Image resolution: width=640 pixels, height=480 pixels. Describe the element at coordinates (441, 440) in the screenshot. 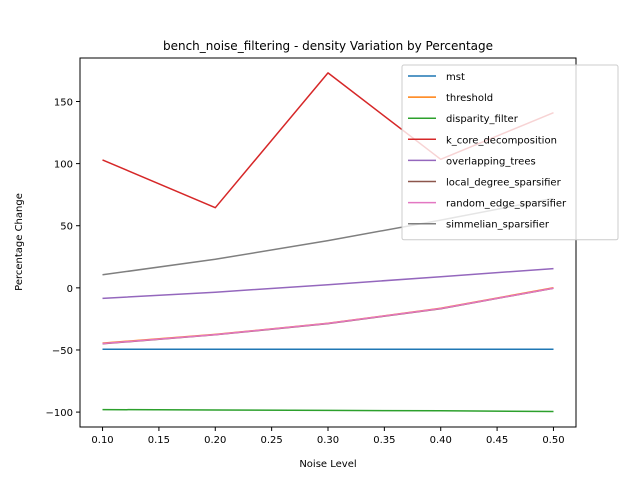

I see `x-tick-label: 0.40` at that location.